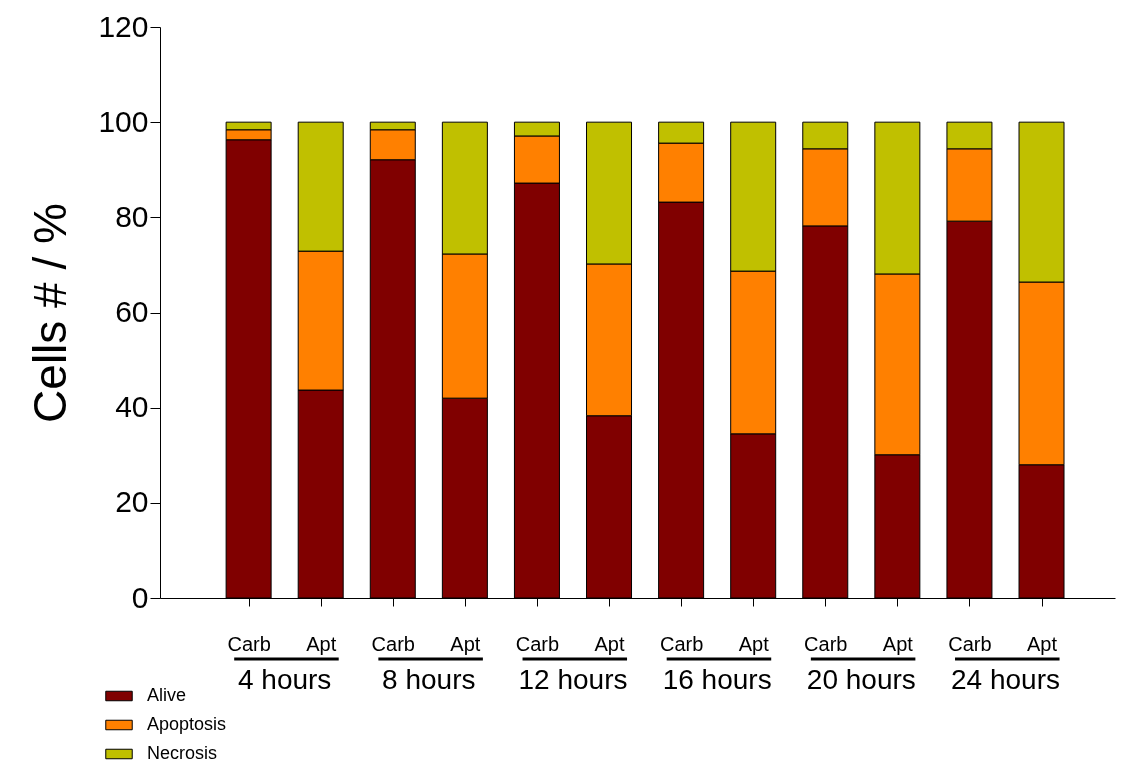  Describe the element at coordinates (1005, 679) in the screenshot. I see `text: 24 hours` at that location.